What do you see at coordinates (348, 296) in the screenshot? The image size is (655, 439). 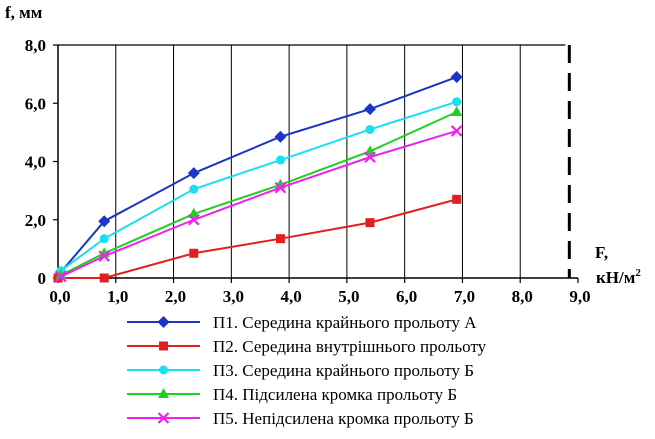 I see `x-tick-label: 5,0` at bounding box center [348, 296].